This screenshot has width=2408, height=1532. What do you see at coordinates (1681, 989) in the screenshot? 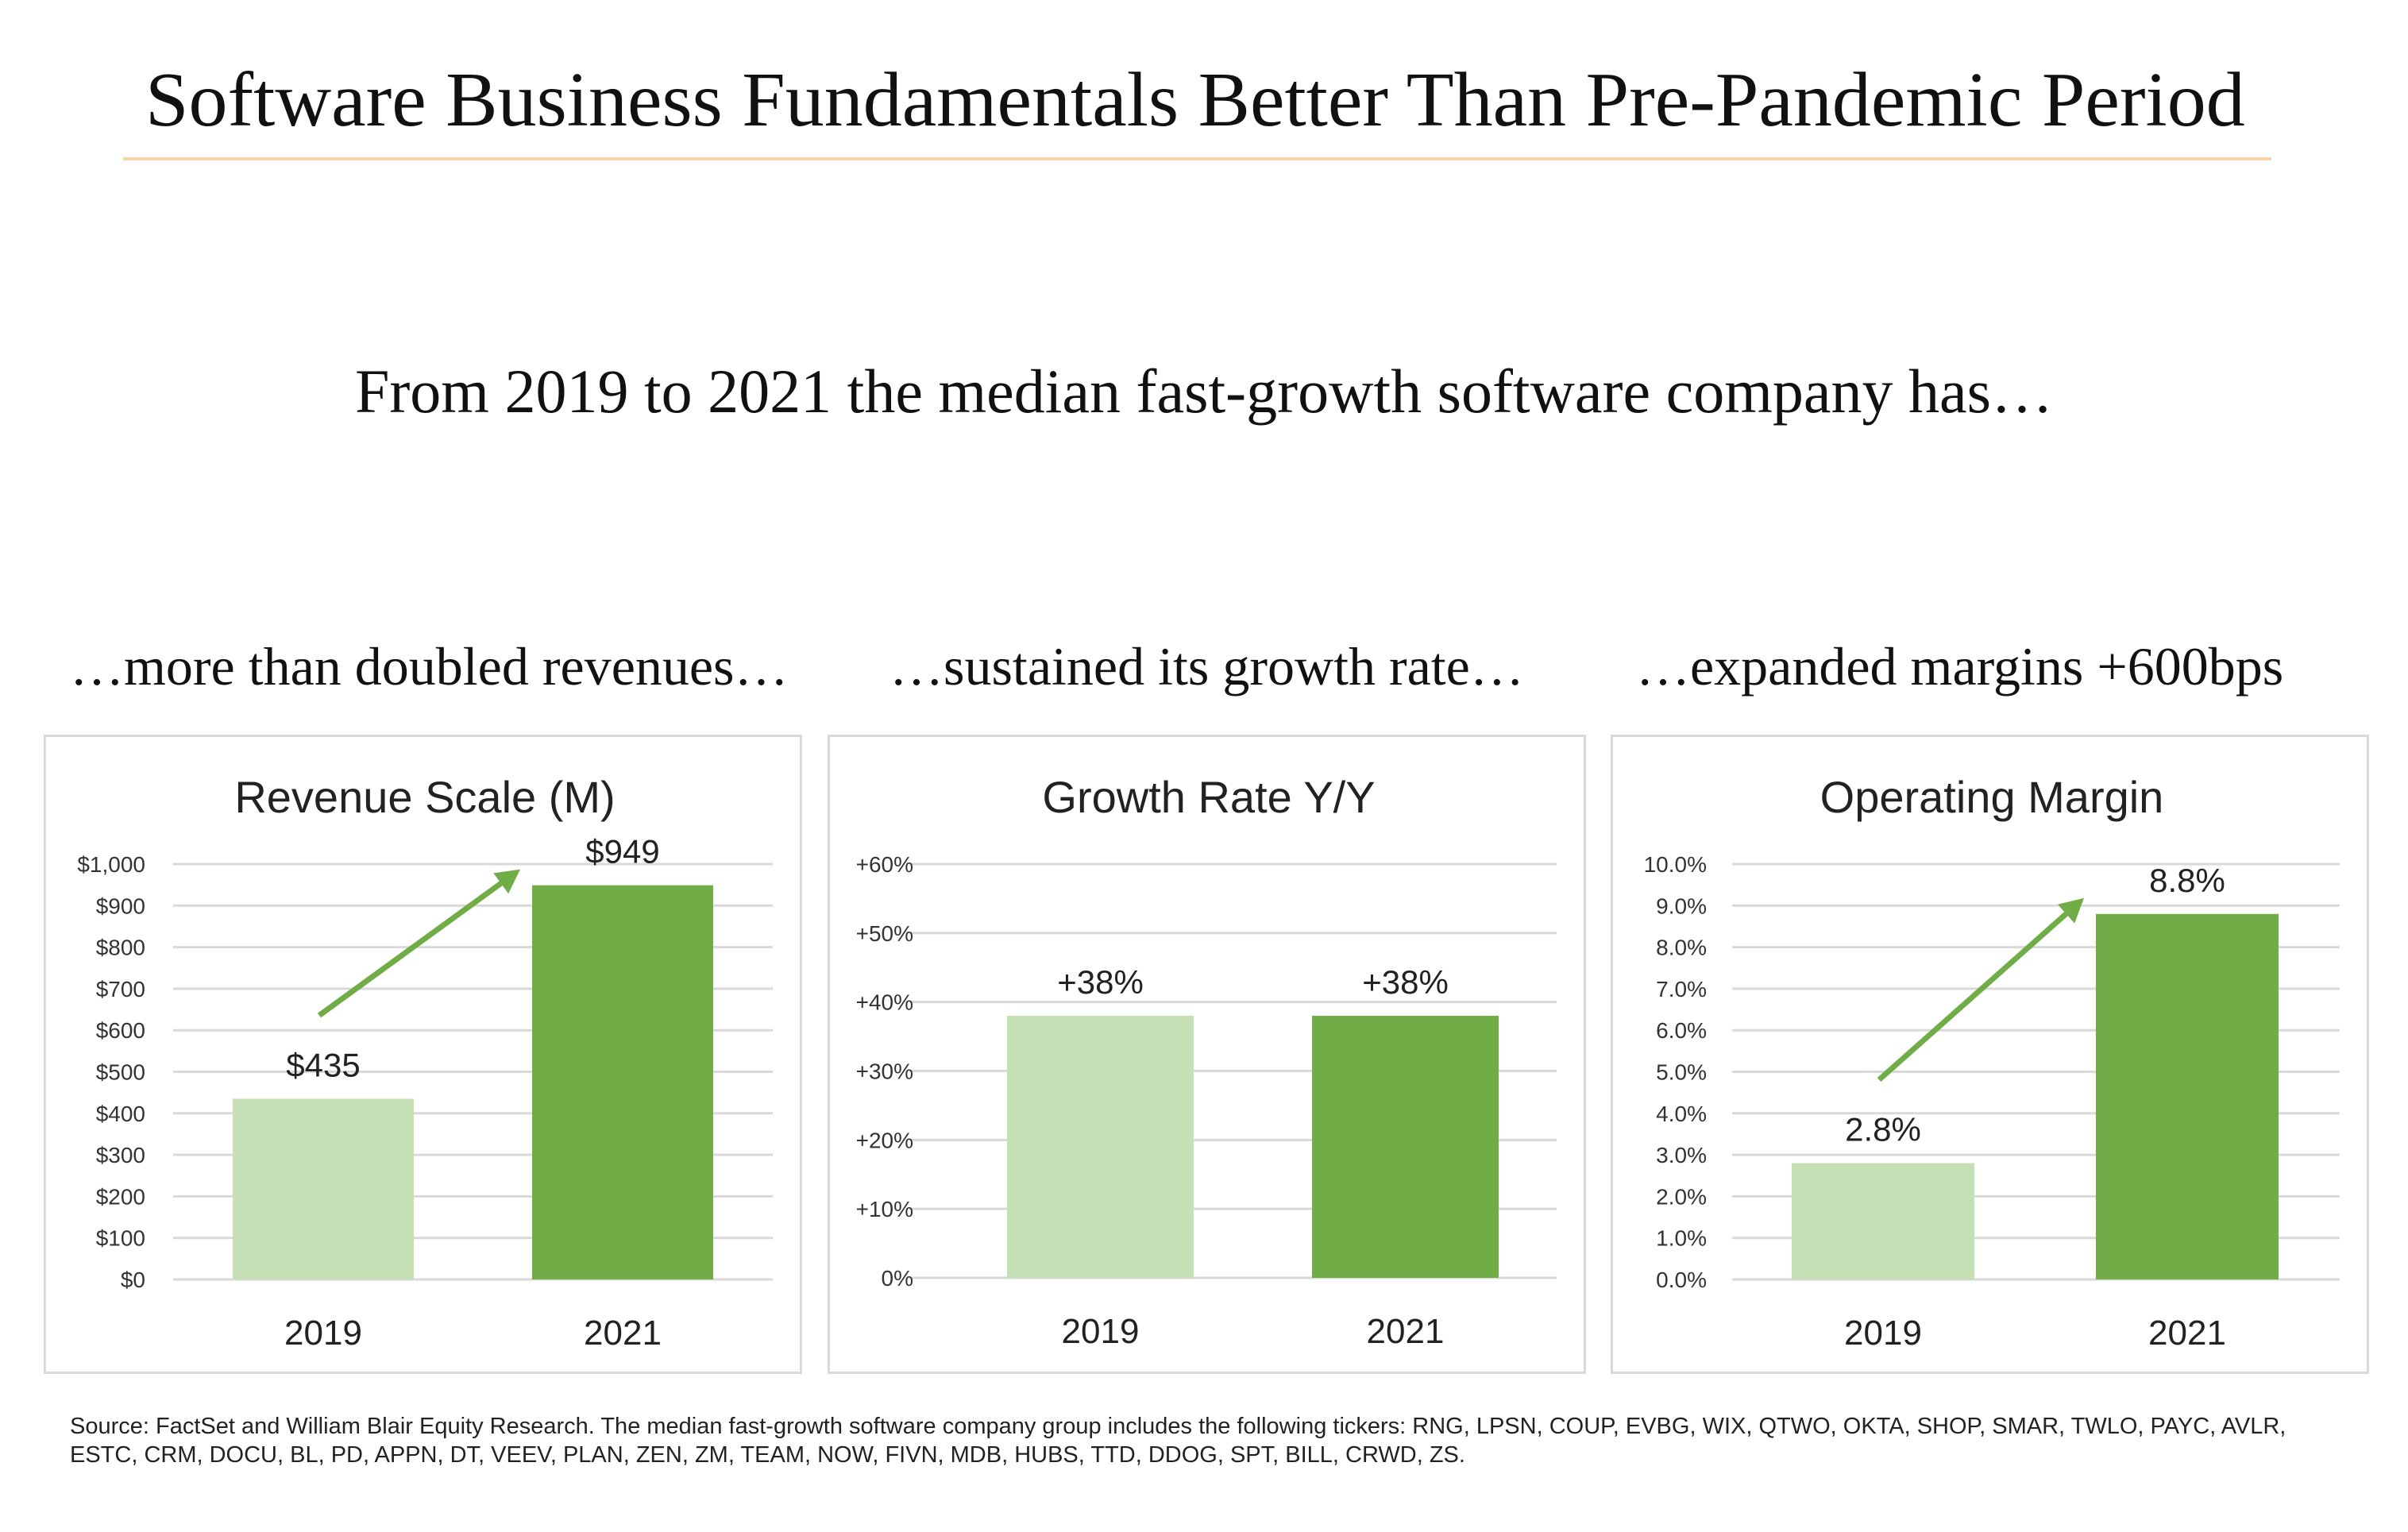
I see `y-tick-label: 7.0%` at bounding box center [1681, 989].